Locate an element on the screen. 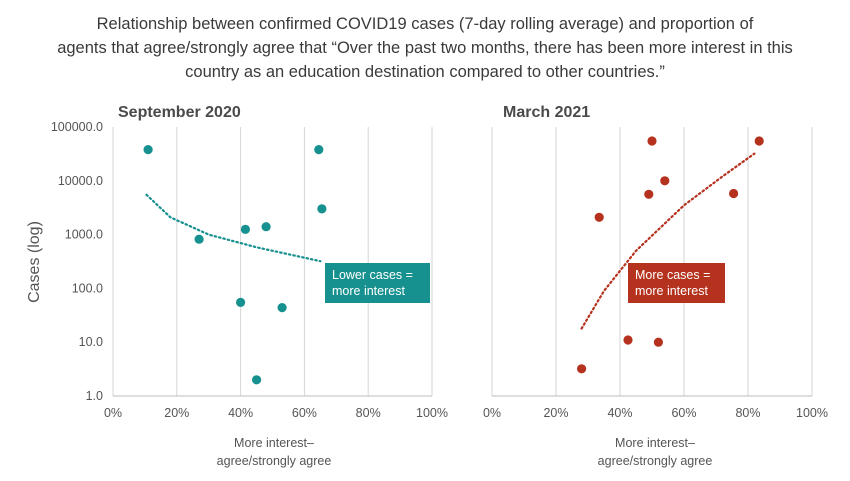 The width and height of the screenshot is (850, 481). panel-title: September 2020 is located at coordinates (179, 112).